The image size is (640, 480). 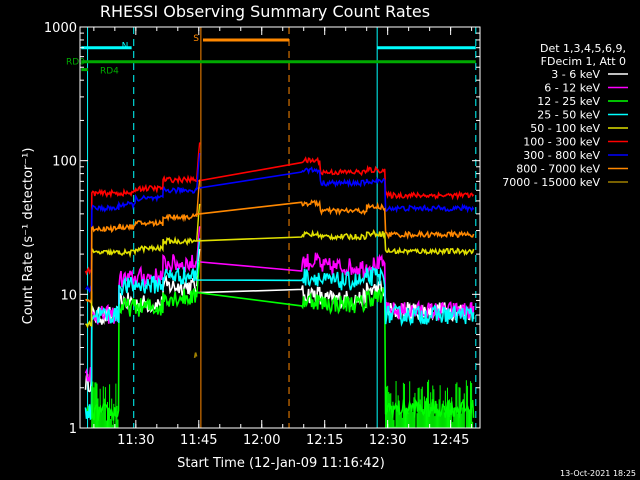 What do you see at coordinates (60, 28) in the screenshot?
I see `y-tick-label-3: 1000` at bounding box center [60, 28].